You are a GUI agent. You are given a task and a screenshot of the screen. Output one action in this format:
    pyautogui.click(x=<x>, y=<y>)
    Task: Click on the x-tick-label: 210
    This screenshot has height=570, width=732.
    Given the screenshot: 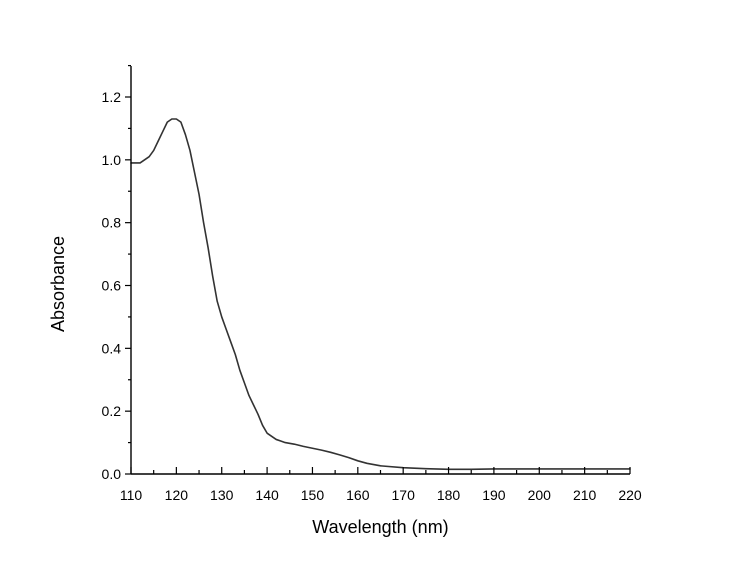 What is the action you would take?
    pyautogui.click(x=585, y=495)
    